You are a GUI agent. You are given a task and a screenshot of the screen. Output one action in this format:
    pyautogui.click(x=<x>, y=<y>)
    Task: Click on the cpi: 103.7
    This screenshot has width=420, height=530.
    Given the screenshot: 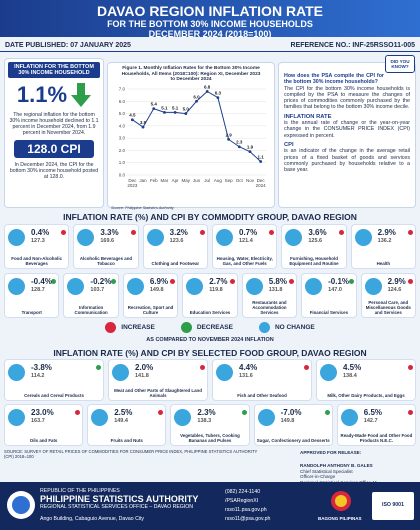 What is the action you would take?
    pyautogui.click(x=97, y=290)
    